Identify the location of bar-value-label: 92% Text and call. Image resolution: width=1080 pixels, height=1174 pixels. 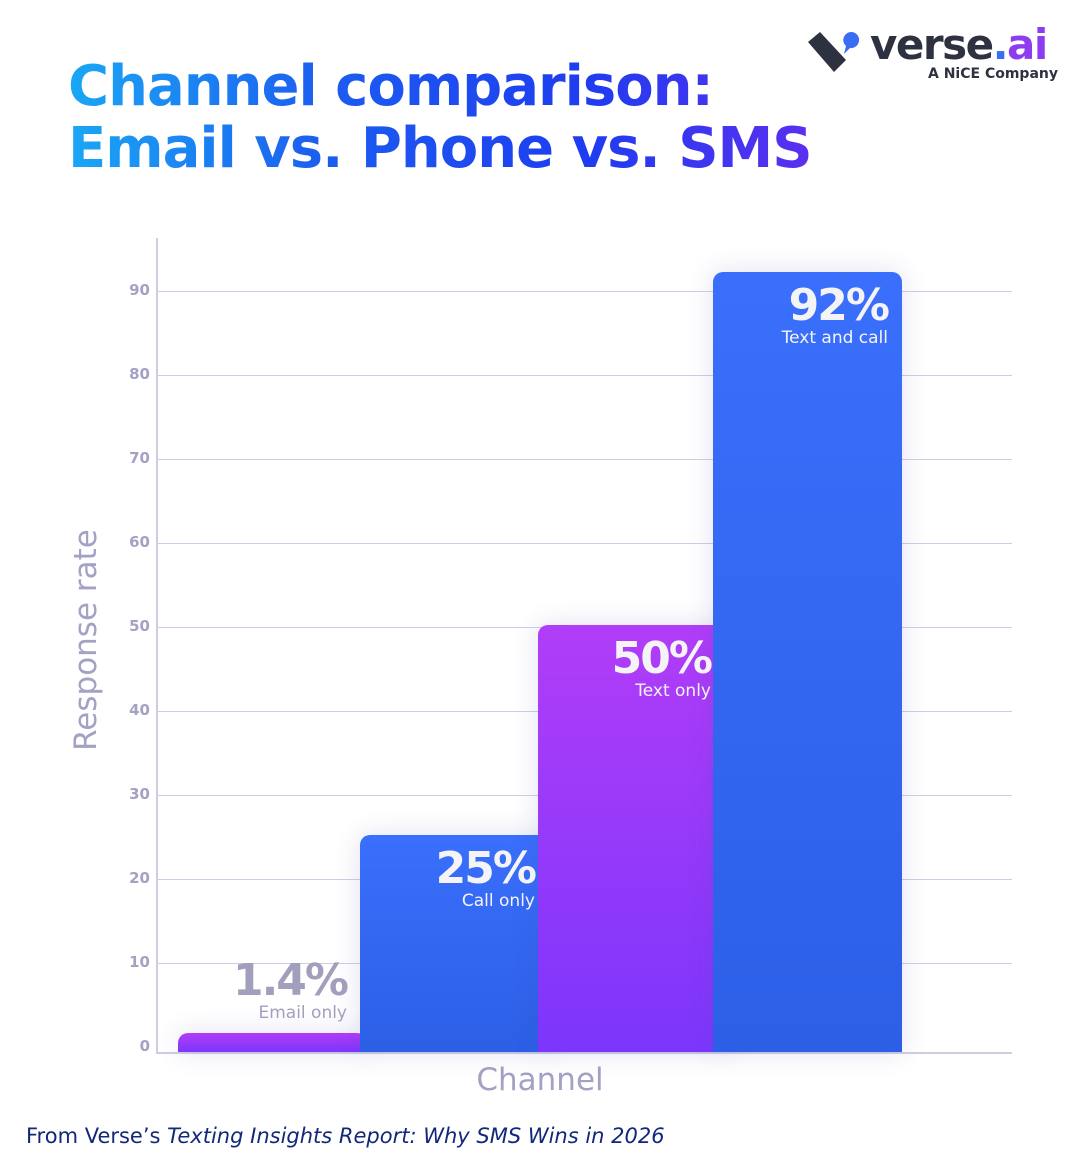
(835, 314).